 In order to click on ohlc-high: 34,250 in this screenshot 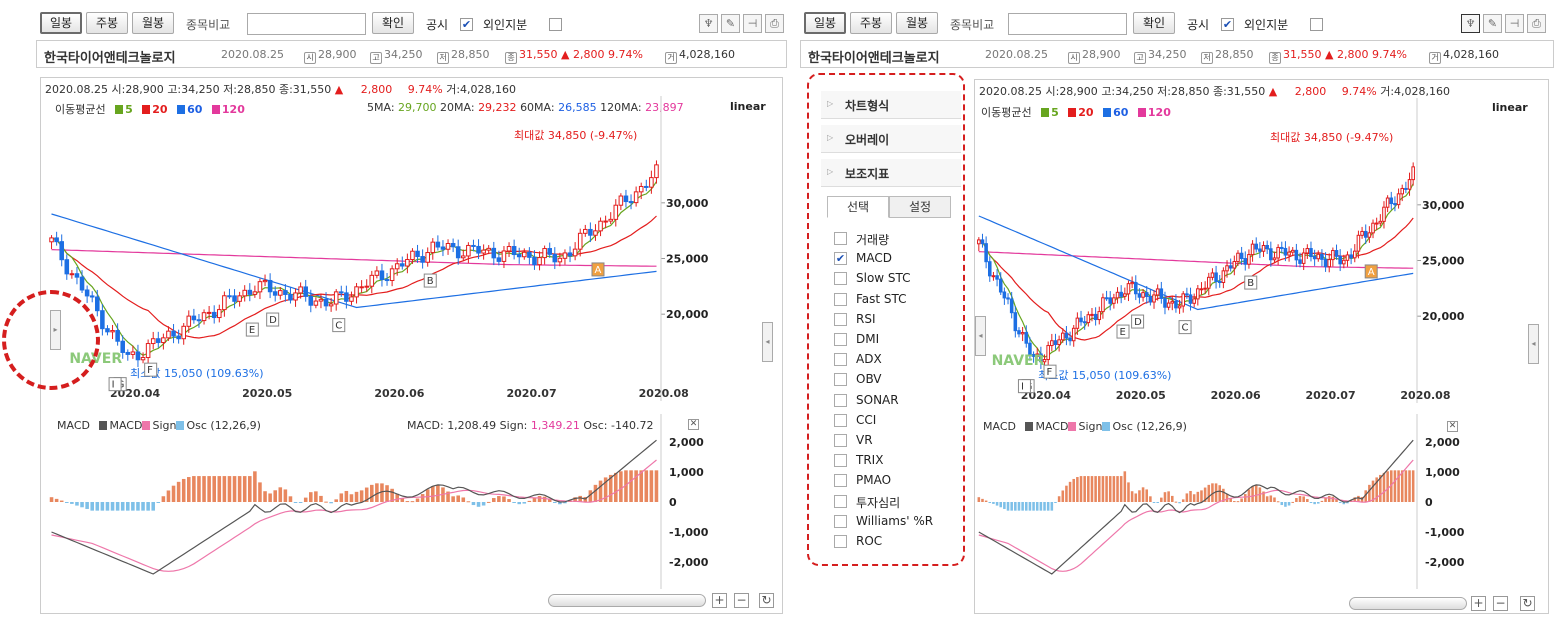, I will do `click(1134, 91)`.